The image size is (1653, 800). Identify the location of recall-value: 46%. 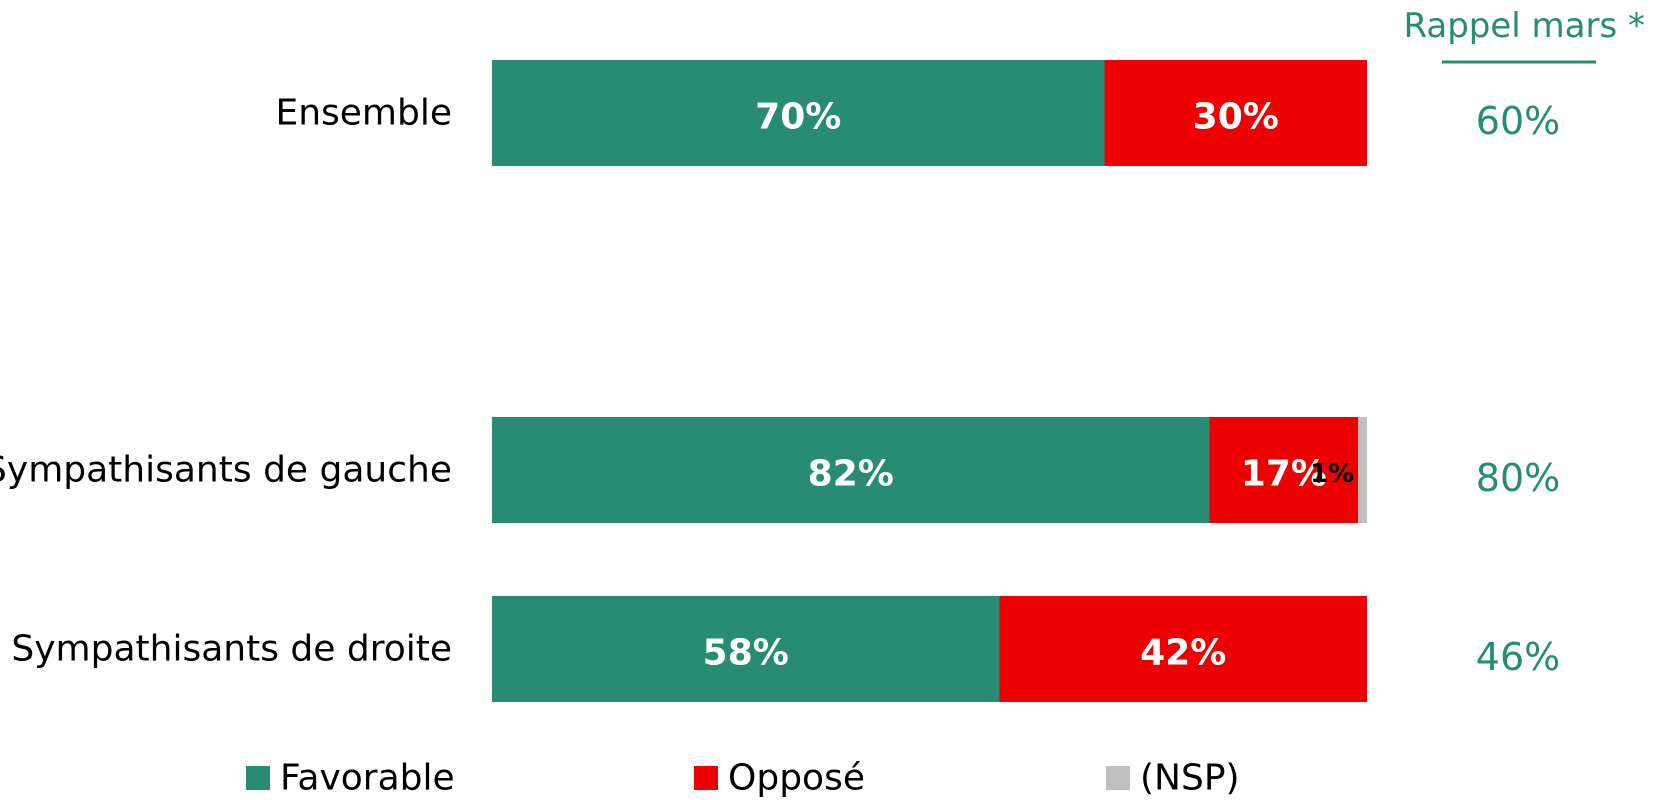
(1518, 657).